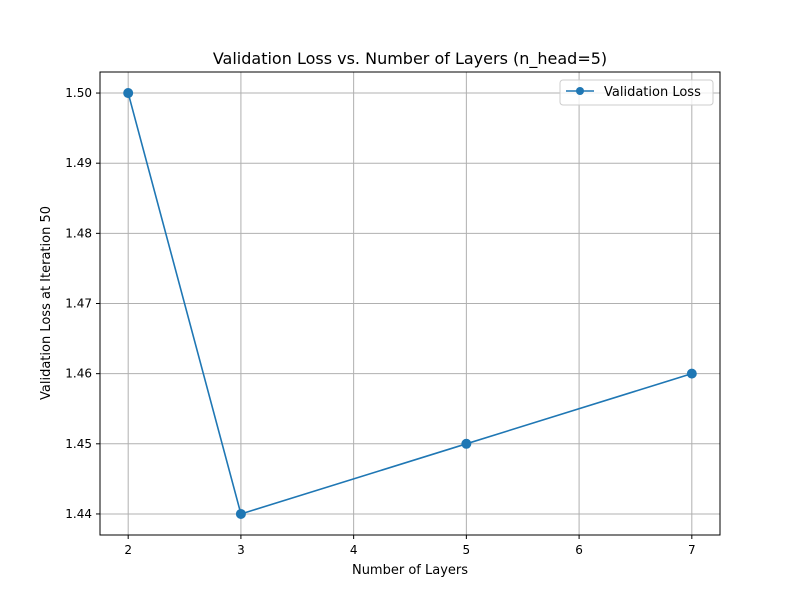 The width and height of the screenshot is (800, 600). Describe the element at coordinates (579, 550) in the screenshot. I see `x-tick-label: 6` at that location.